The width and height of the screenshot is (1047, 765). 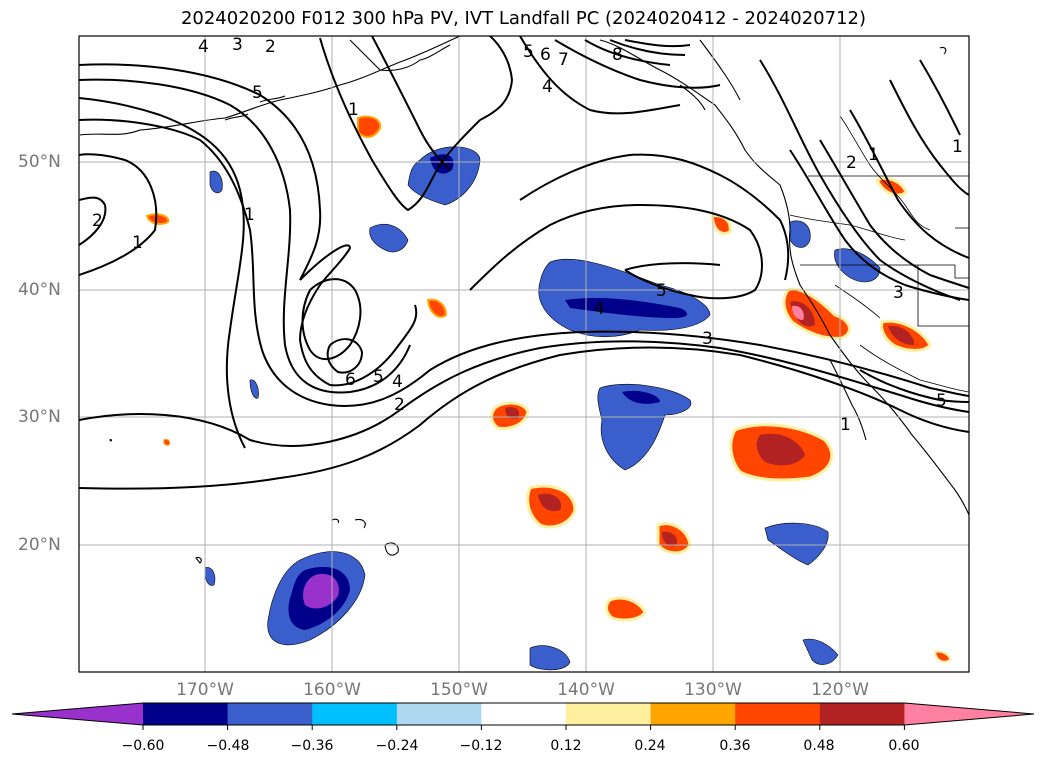 What do you see at coordinates (819, 746) in the screenshot?
I see `colorbar-tick: 0.48` at bounding box center [819, 746].